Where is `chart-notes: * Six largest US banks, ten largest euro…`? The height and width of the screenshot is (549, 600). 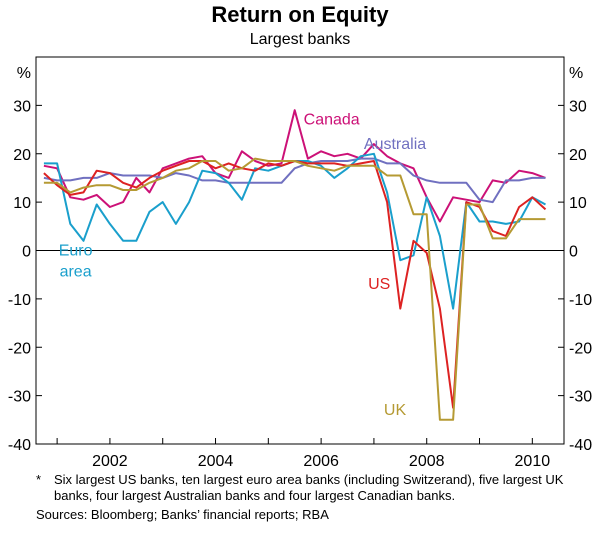 chart-notes: * Six largest US banks, ten largest euro… is located at coordinates (316, 497).